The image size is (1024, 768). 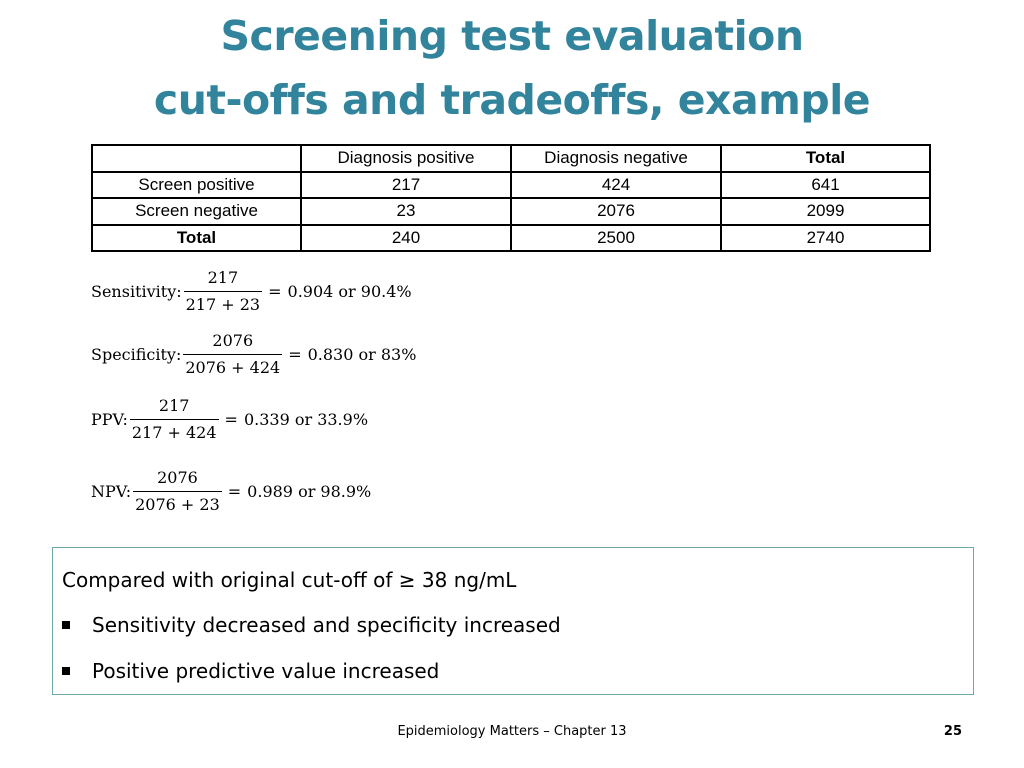 I want to click on title-line-1: Screening test evaluation, so click(x=512, y=36).